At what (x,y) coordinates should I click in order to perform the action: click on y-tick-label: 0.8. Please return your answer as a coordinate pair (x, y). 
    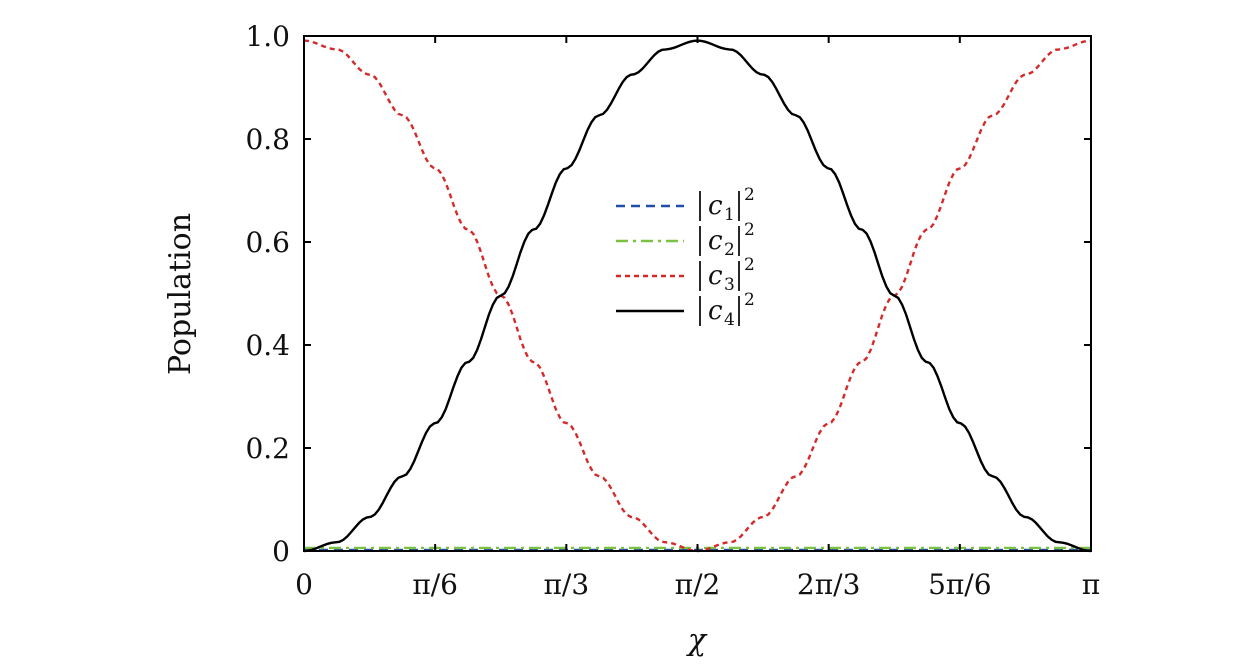
    Looking at the image, I should click on (267, 139).